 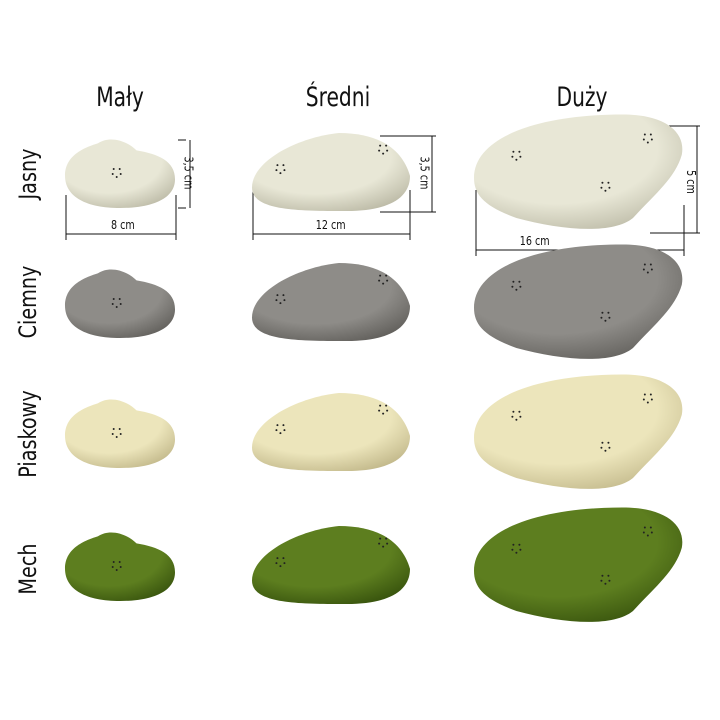 What do you see at coordinates (690, 182) in the screenshot?
I see `dim-large-height: 5 cm` at bounding box center [690, 182].